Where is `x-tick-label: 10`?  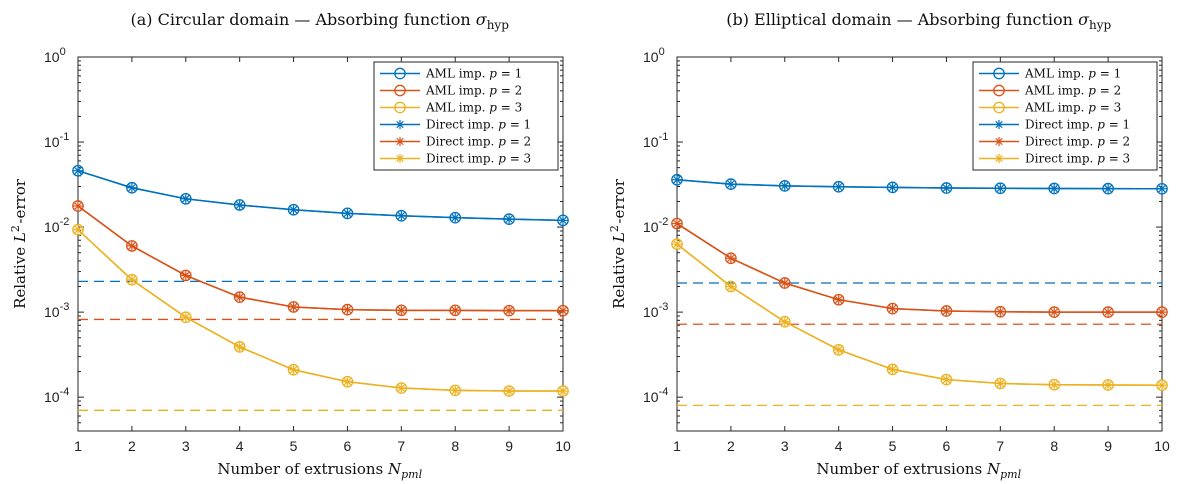
x-tick-label: 10 is located at coordinates (1162, 446).